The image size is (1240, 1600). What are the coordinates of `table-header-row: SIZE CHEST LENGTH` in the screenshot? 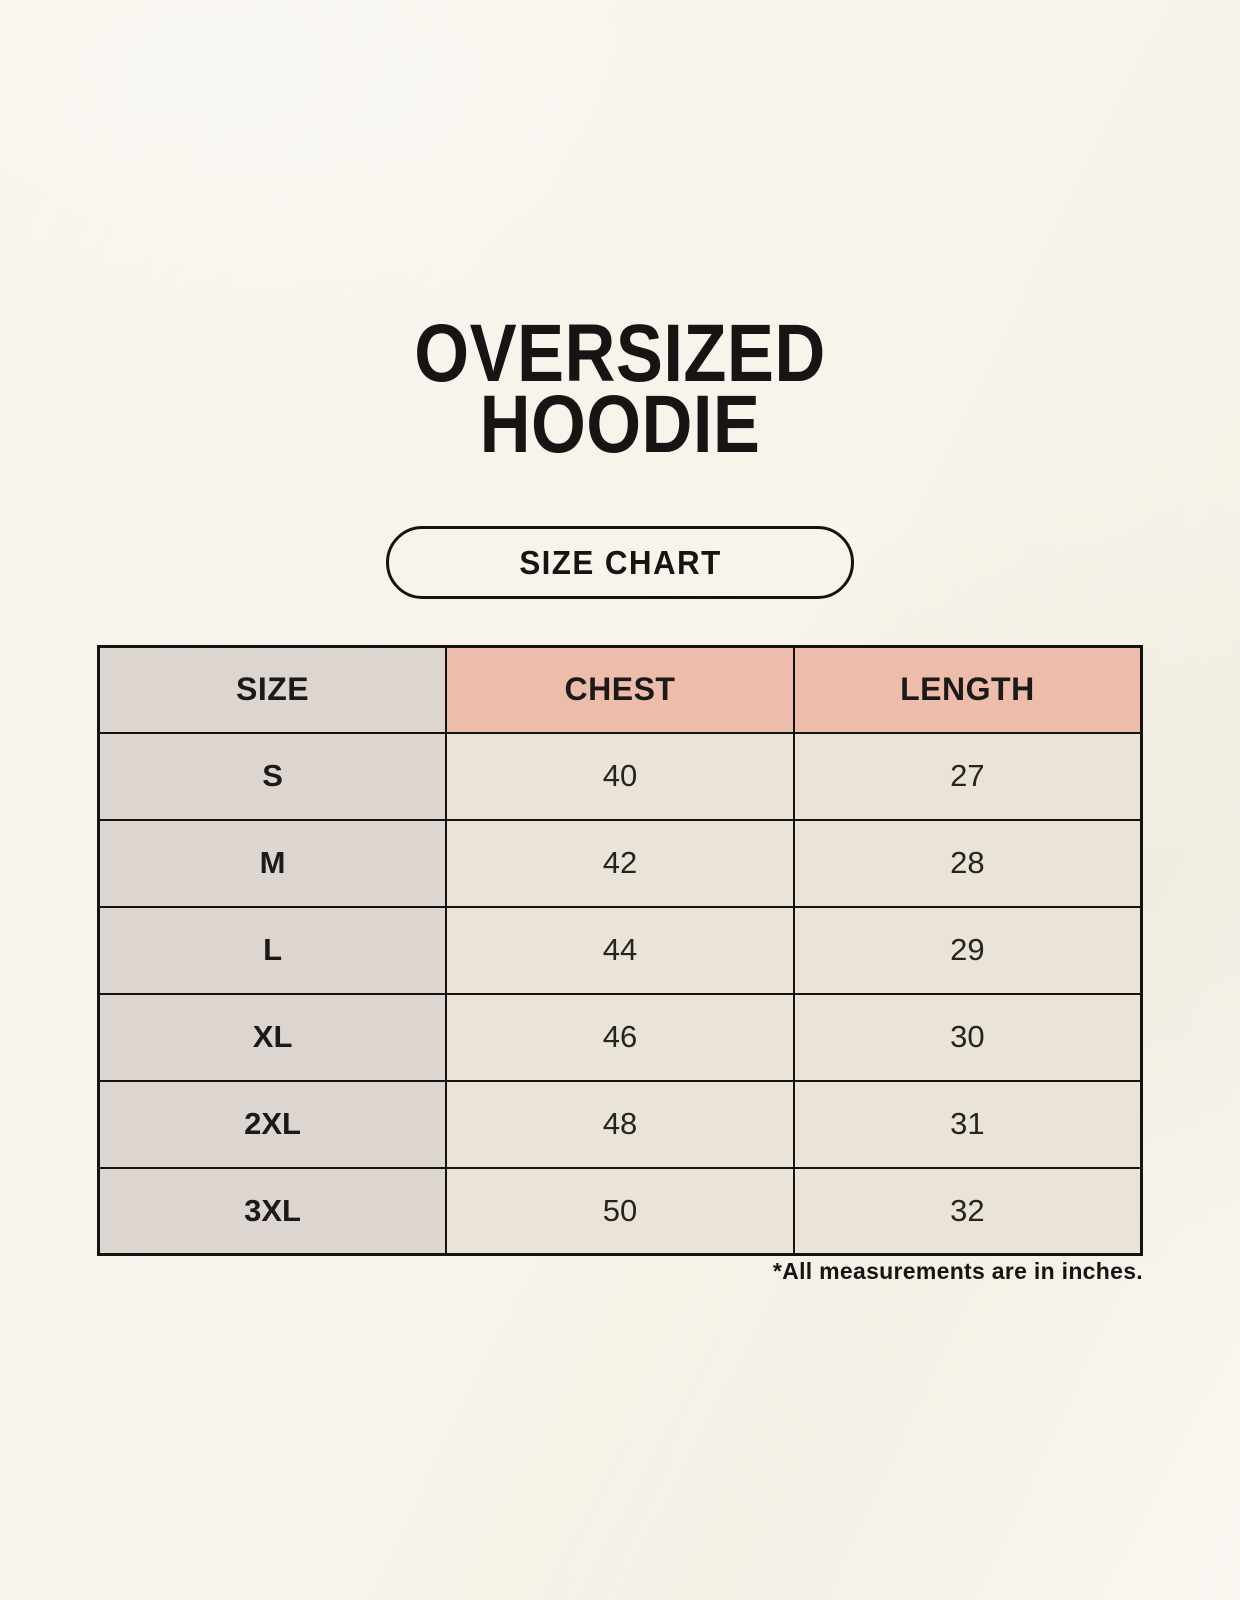 It's located at (620, 689).